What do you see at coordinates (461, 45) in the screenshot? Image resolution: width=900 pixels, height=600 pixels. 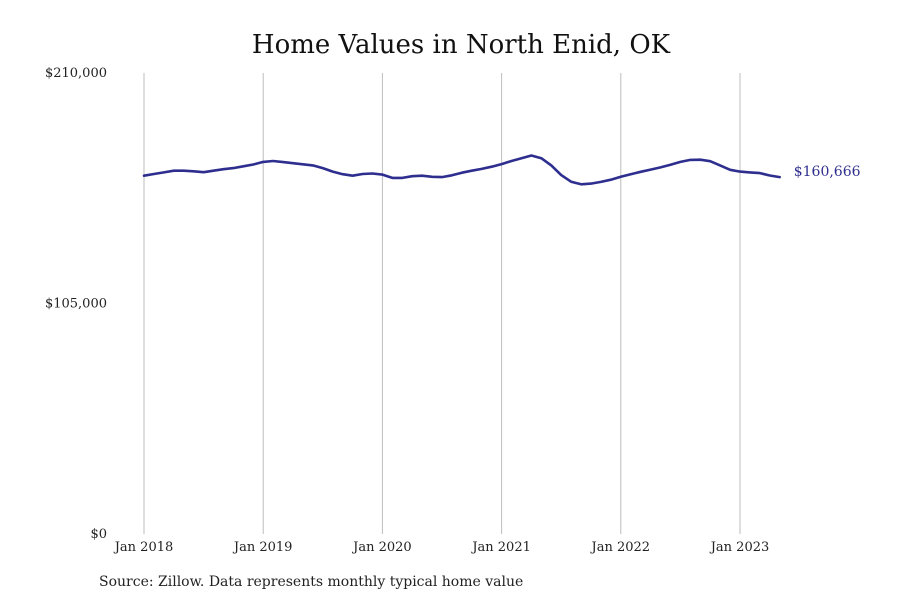 I see `chart-title: Home Values in North Enid, OK` at bounding box center [461, 45].